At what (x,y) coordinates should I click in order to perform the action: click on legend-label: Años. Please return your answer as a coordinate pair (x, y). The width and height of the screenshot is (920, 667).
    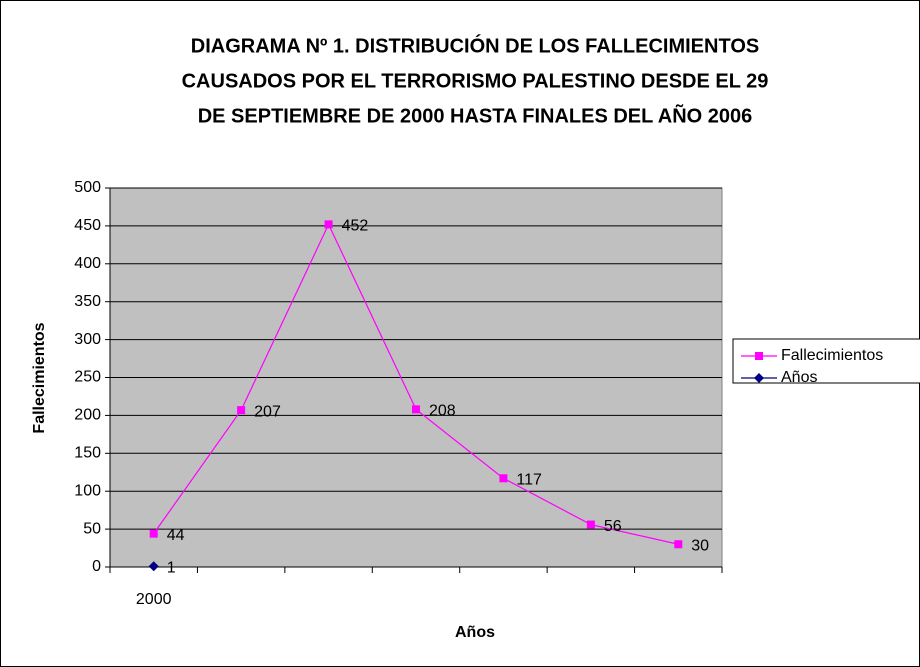
    Looking at the image, I should click on (799, 377).